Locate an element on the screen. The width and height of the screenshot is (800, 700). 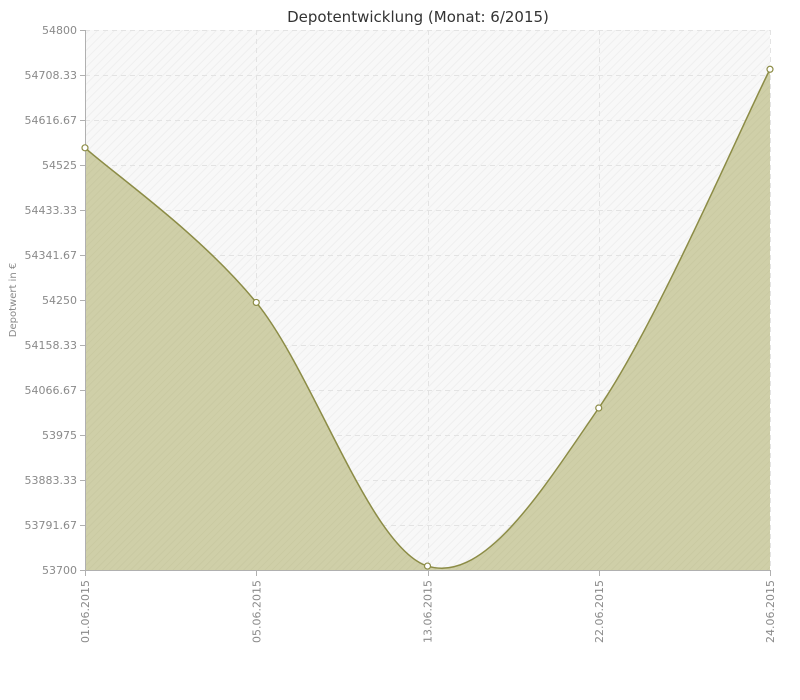
y-tick-label: 54800 is located at coordinates (59, 30).